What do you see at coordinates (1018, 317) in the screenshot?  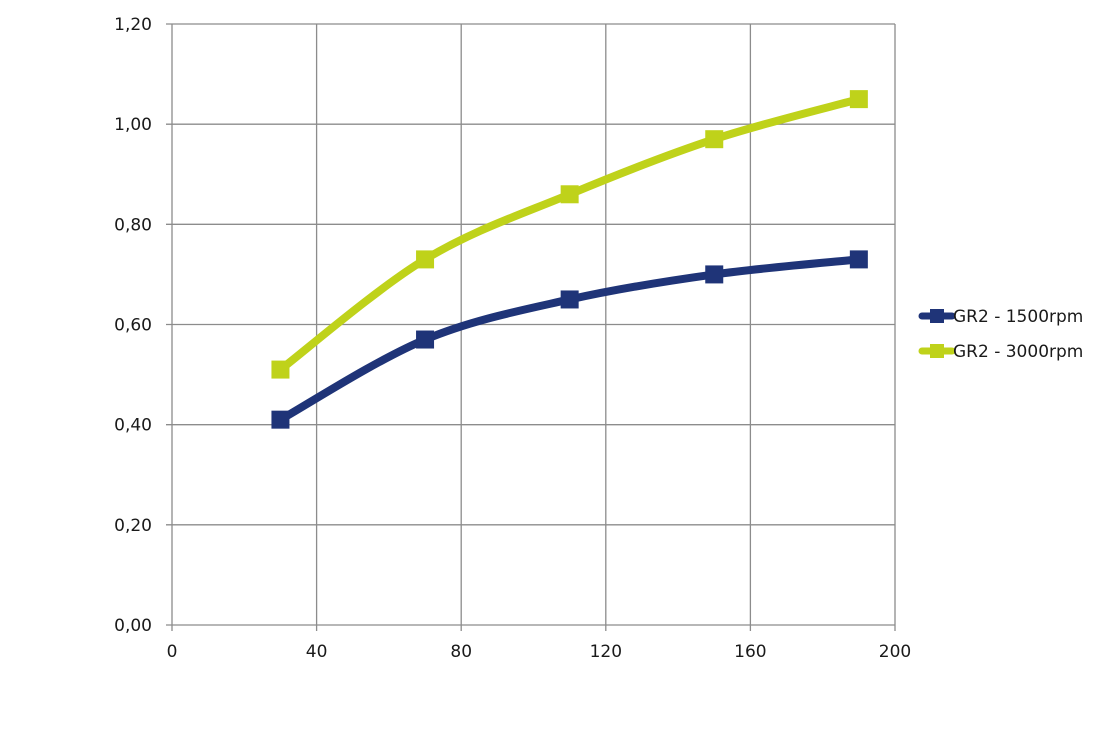 I see `legend-label: GR2 - 1500rpm` at bounding box center [1018, 317].